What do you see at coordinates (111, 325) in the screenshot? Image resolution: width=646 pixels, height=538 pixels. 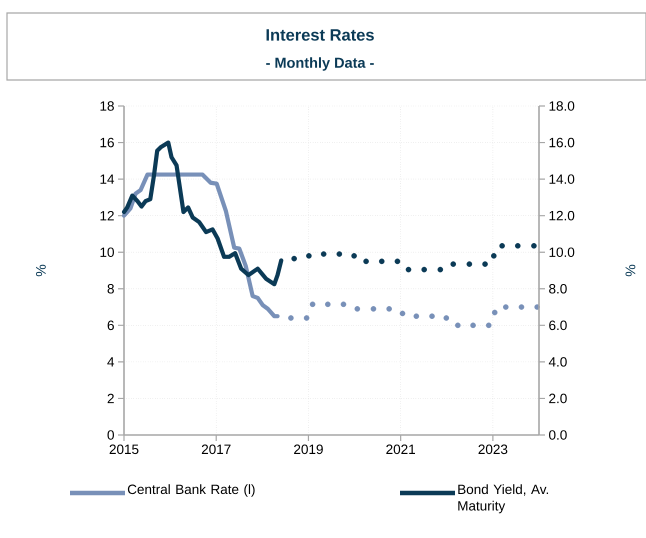 I see `y-tick-label: 6` at bounding box center [111, 325].